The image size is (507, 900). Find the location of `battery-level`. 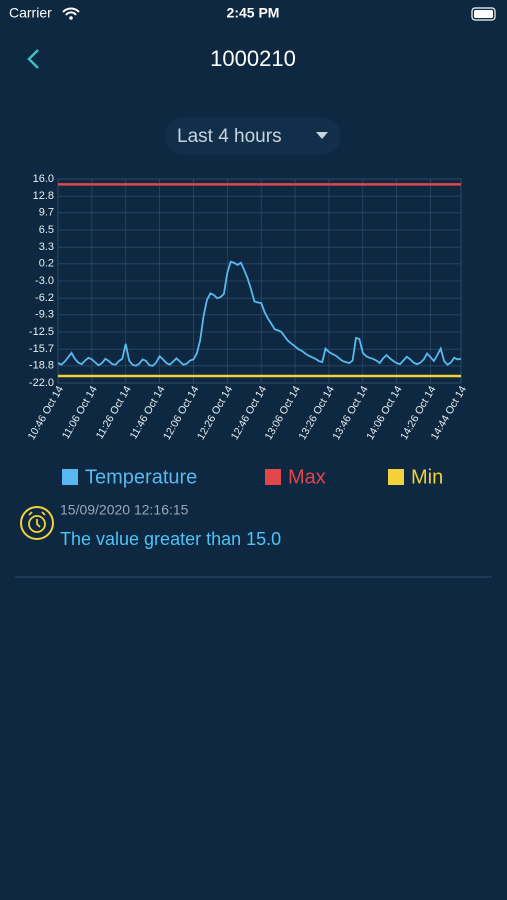

battery-level is located at coordinates (483, 14).